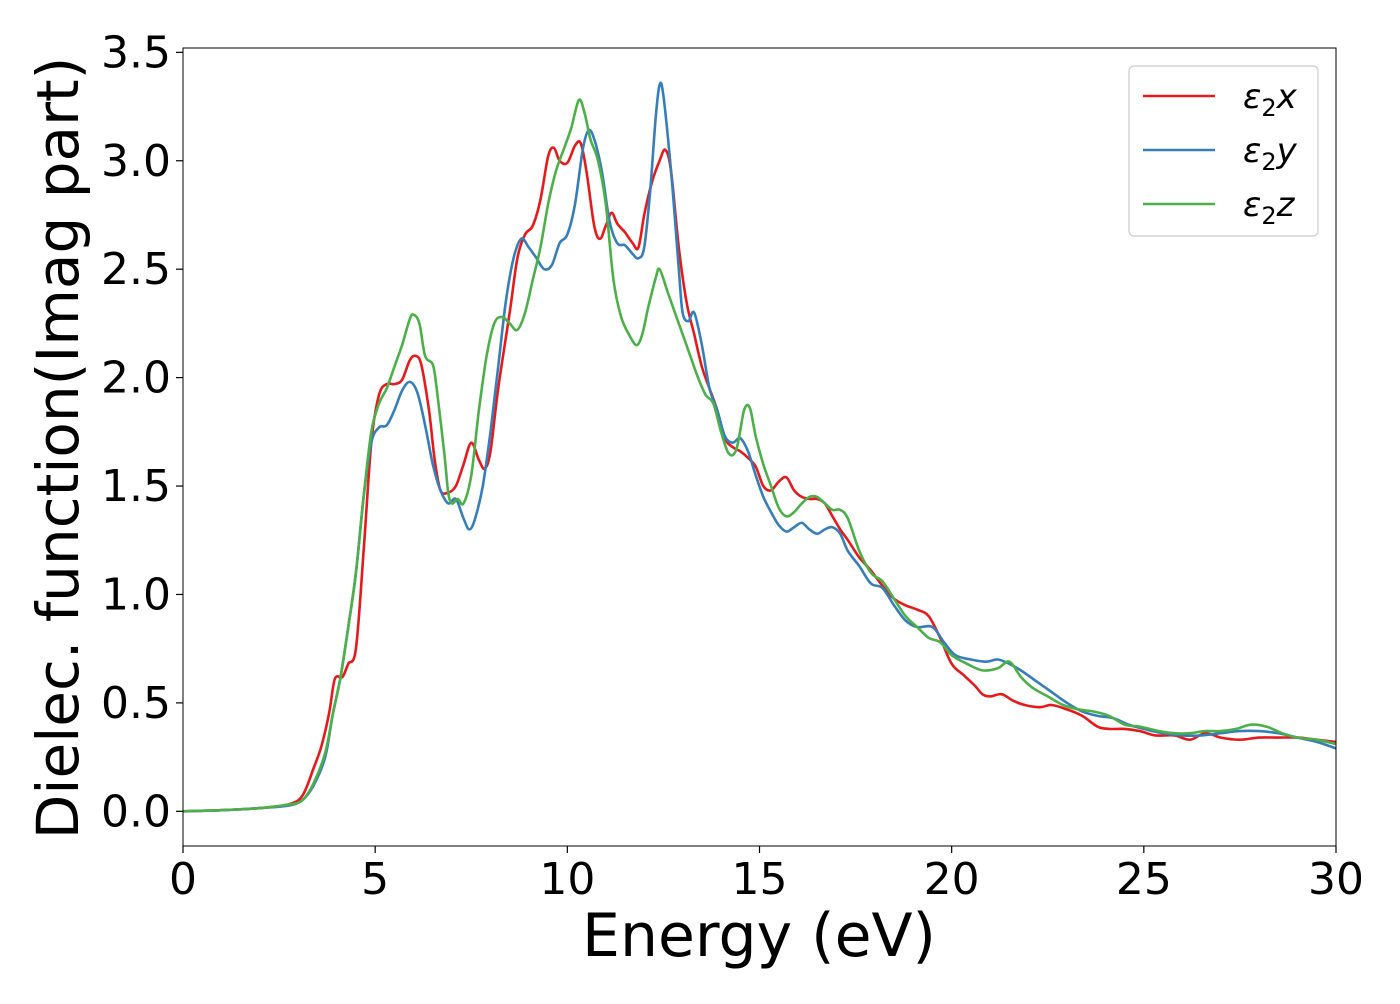 The image size is (1400, 1004). I want to click on y-tick-label: 2.5, so click(136, 269).